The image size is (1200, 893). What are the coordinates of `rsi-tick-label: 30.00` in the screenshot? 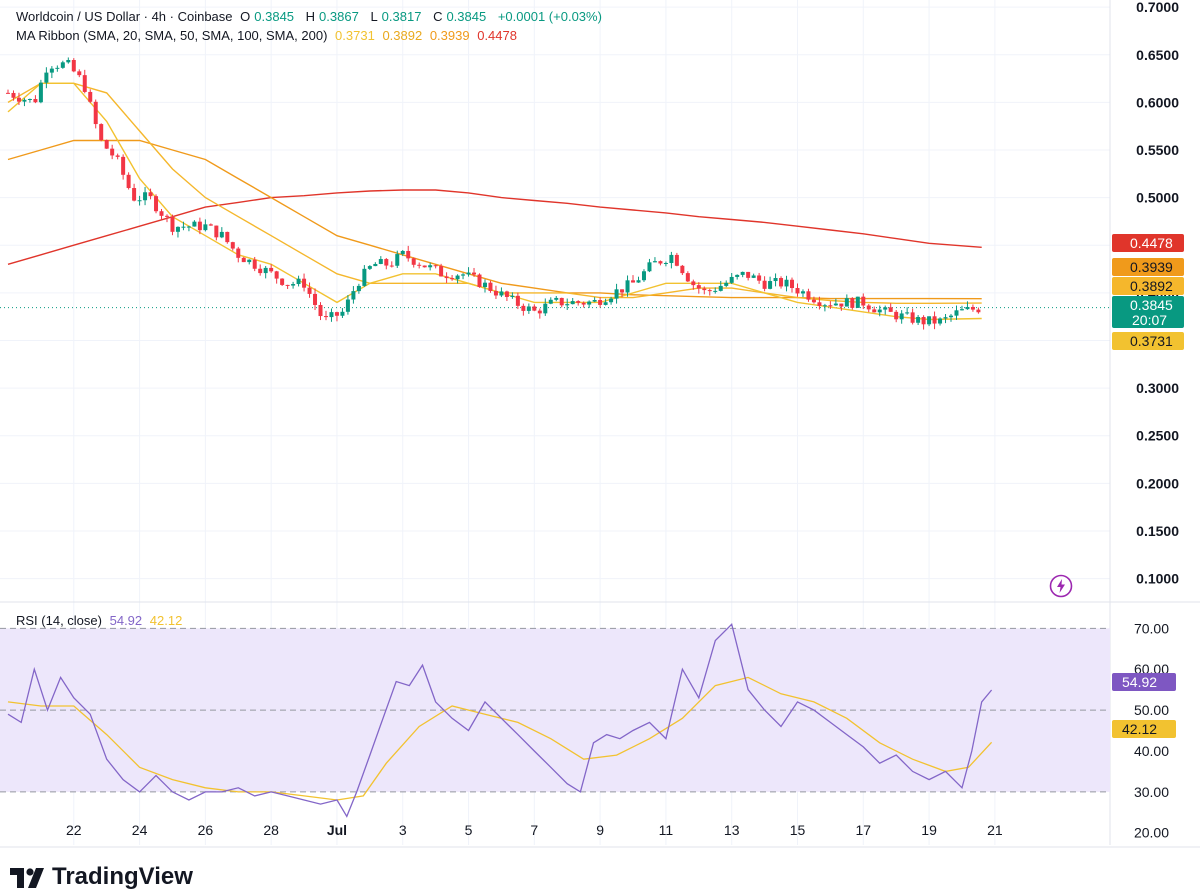 It's located at (1151, 792).